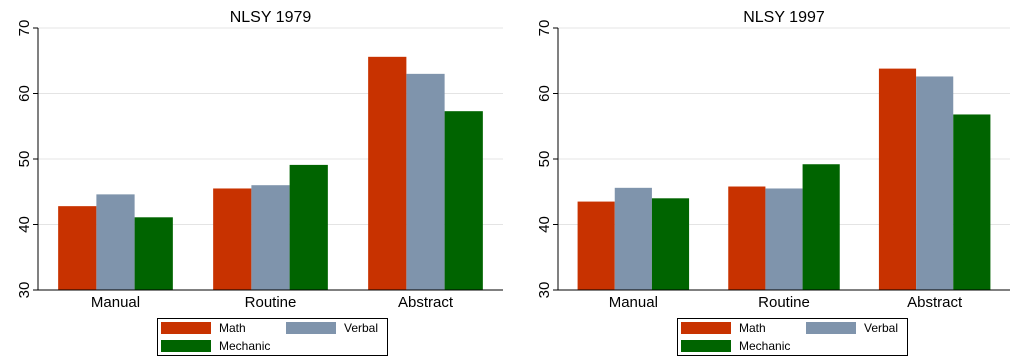 This screenshot has width=1010, height=356. I want to click on chart-title: NLSY 1979, so click(271, 17).